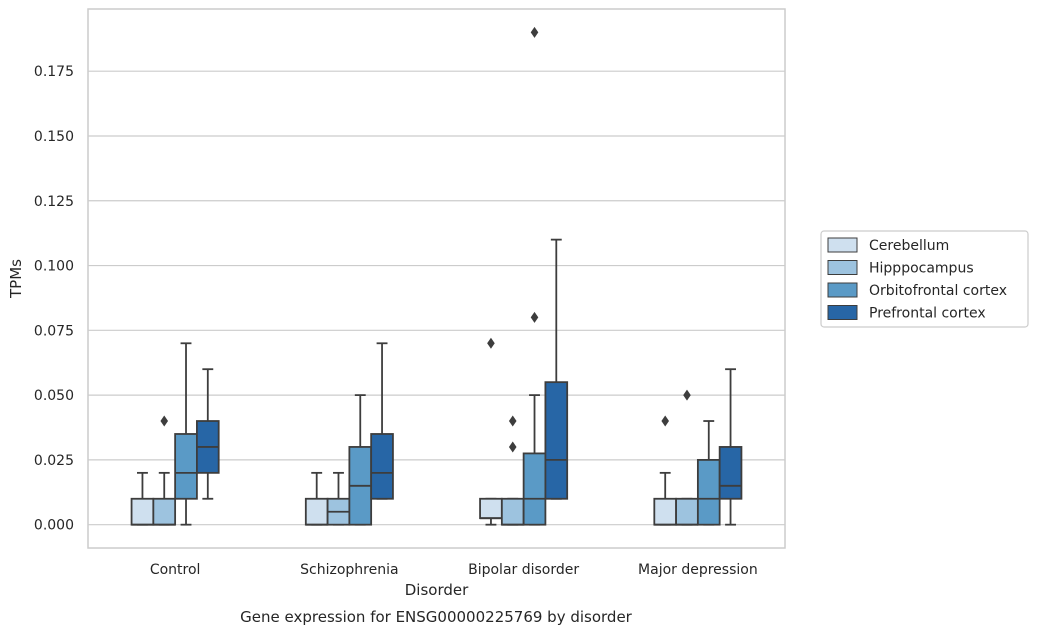 This screenshot has height=634, width=1037. I want to click on legend-label: Hipppocampus, so click(921, 269).